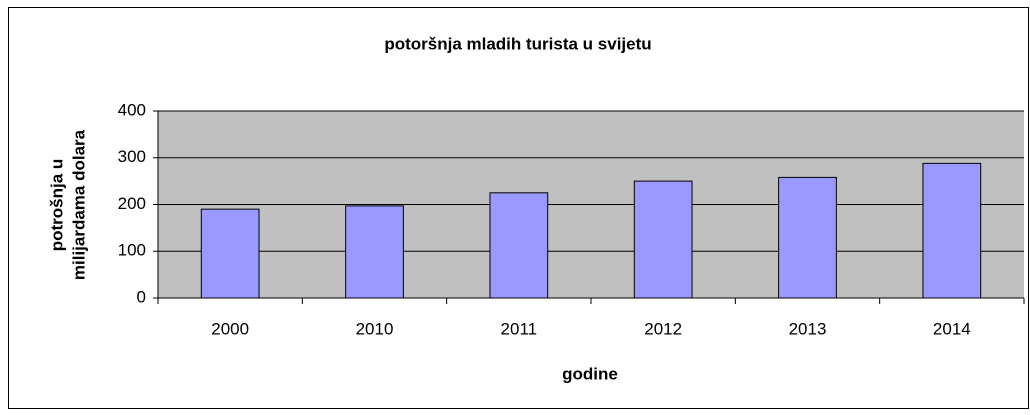 The width and height of the screenshot is (1030, 415). I want to click on y-tick-label: 200, so click(132, 203).